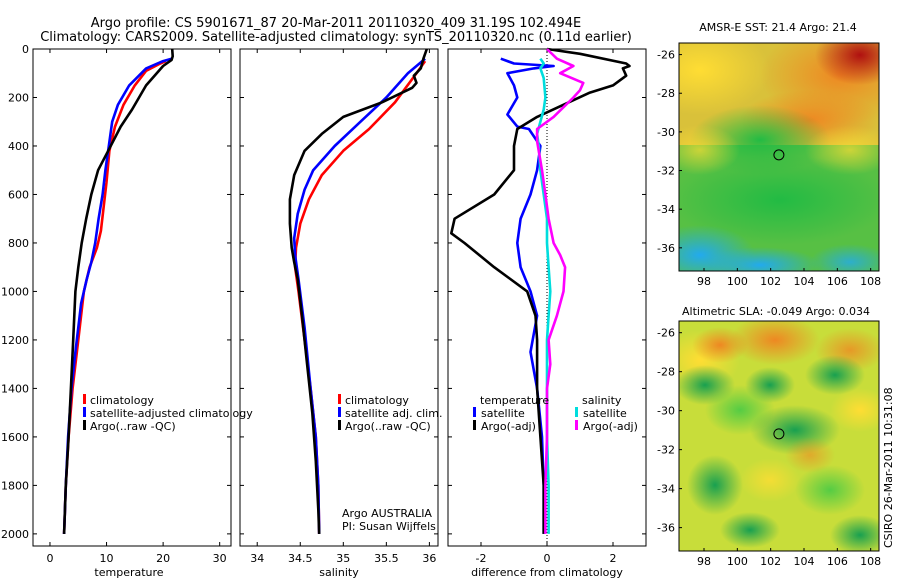  What do you see at coordinates (387, 513) in the screenshot?
I see `annotation-argo-australia: Argo AUSTRALIA` at bounding box center [387, 513].